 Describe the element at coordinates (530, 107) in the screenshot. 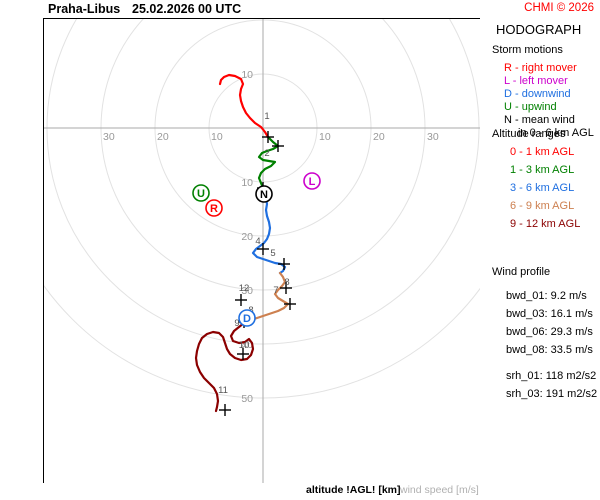

I see `storm-motion-upwind: U - upwind` at that location.